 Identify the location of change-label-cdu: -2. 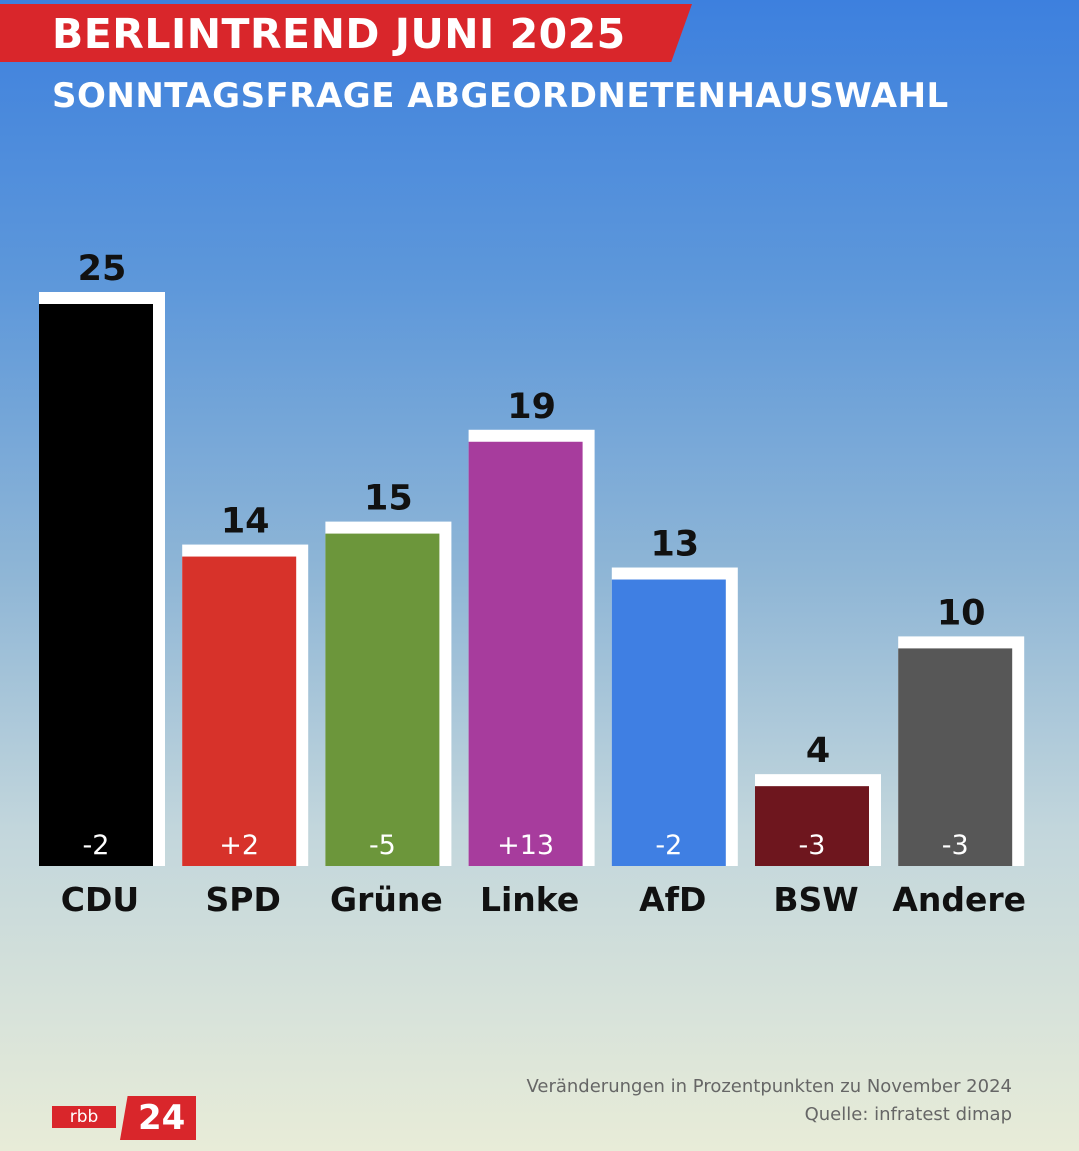
(96, 845).